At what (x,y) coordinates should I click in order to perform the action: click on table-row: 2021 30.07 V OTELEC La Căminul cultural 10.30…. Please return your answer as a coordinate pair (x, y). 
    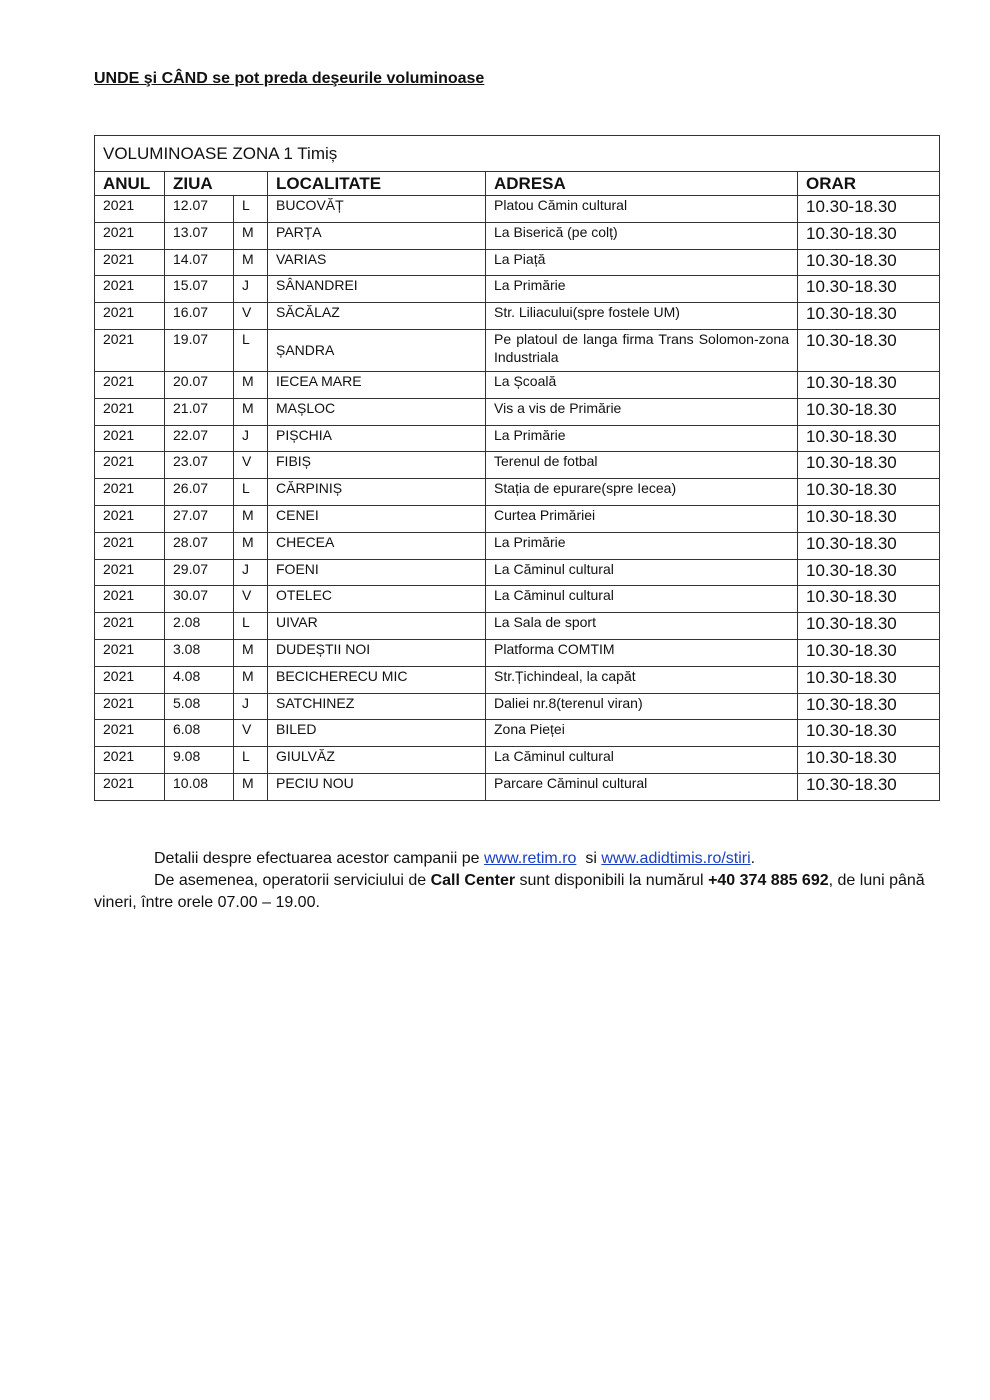
    Looking at the image, I should click on (517, 599).